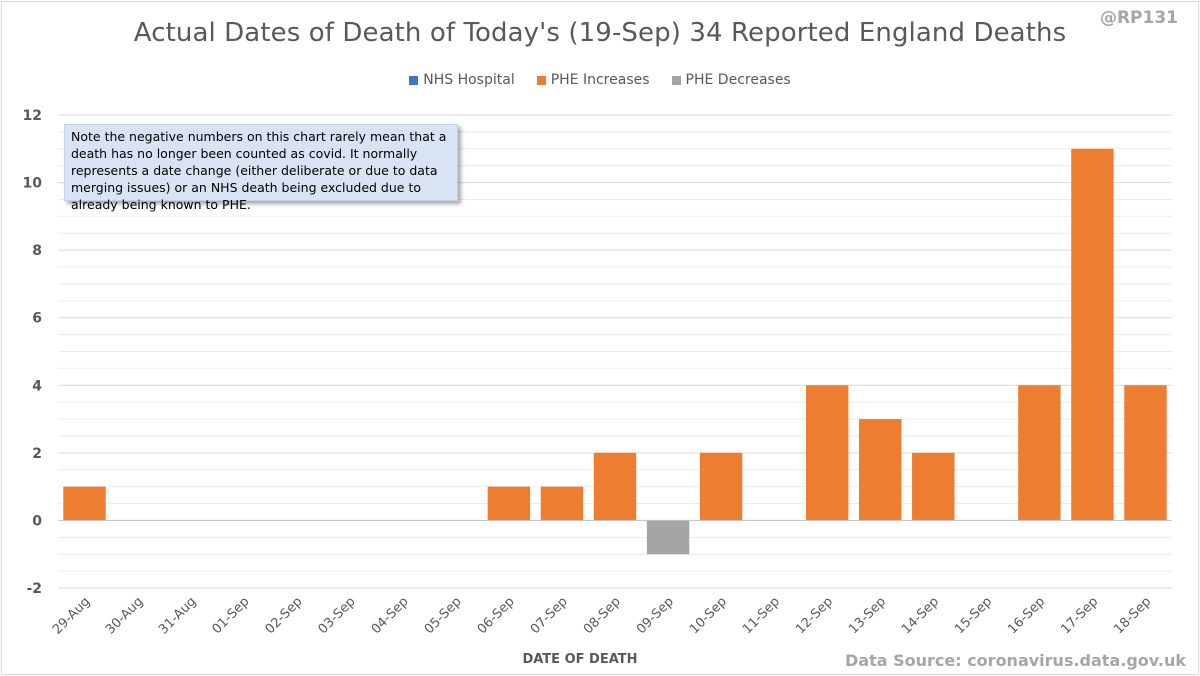 The image size is (1200, 676). I want to click on y-tick-label: 2, so click(37, 454).